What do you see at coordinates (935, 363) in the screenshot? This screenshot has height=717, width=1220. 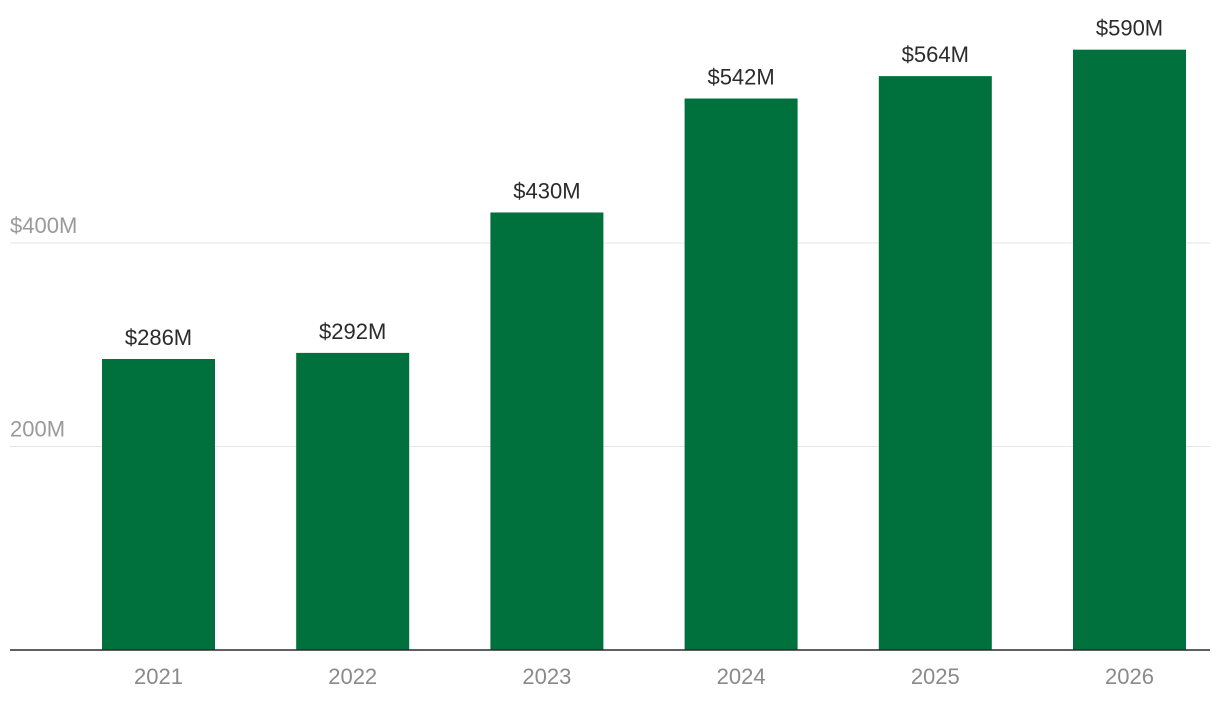 I see `bar-2025` at bounding box center [935, 363].